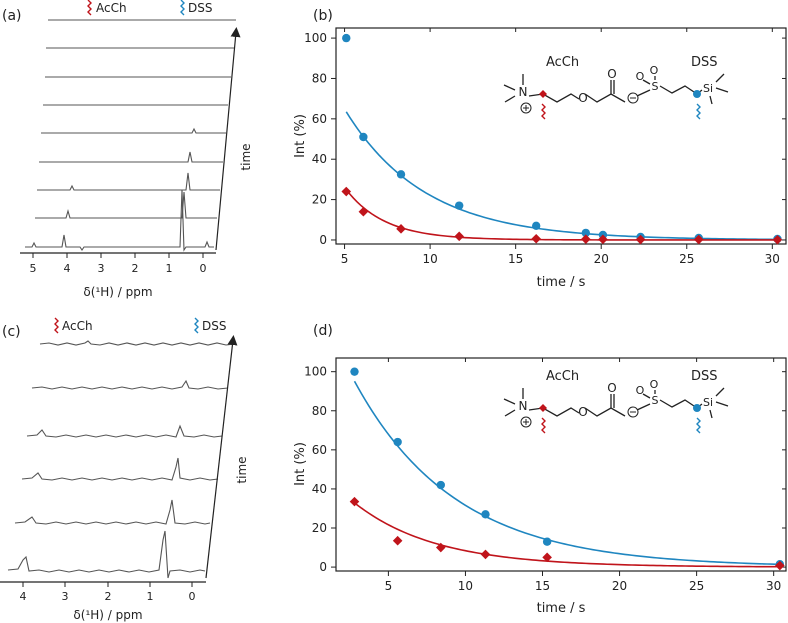  Describe the element at coordinates (526, 422) in the screenshot. I see `panel-d-acch-plus-charge-icon` at that location.